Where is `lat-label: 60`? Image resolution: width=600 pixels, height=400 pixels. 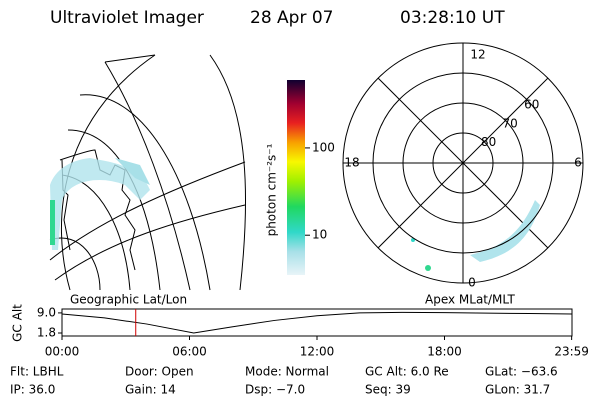
lat-label: 60 is located at coordinates (531, 105).